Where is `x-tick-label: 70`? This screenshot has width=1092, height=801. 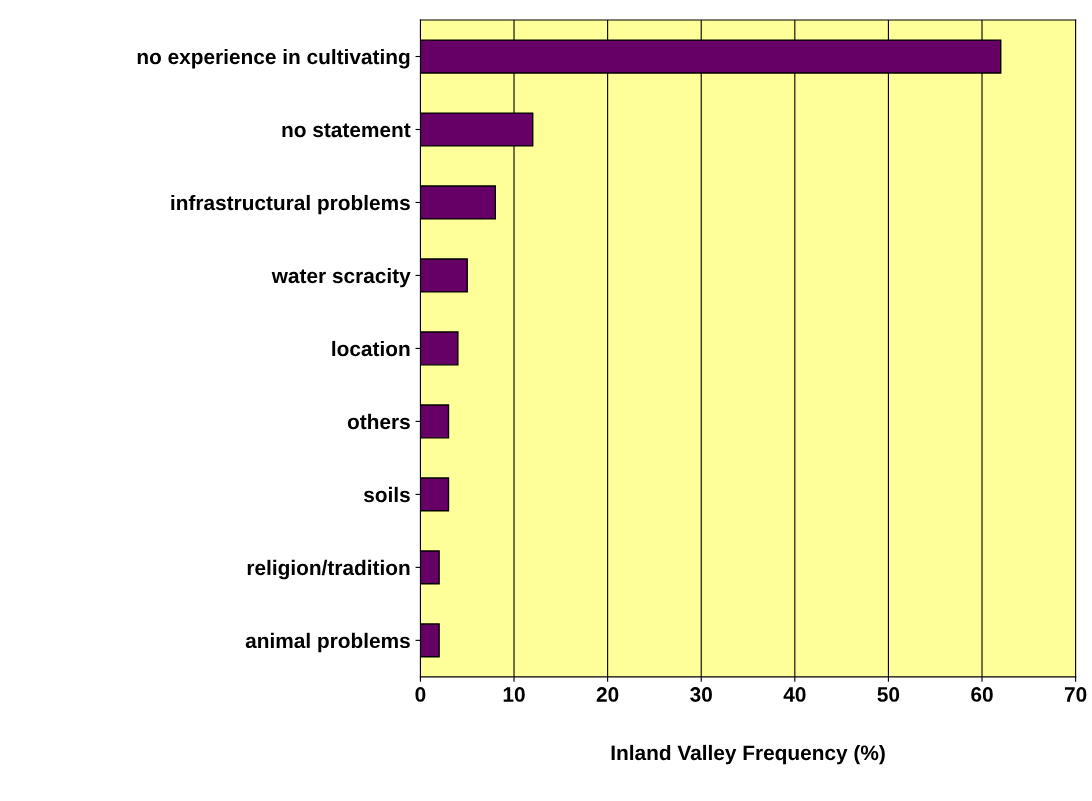
x-tick-label: 70 is located at coordinates (1075, 694).